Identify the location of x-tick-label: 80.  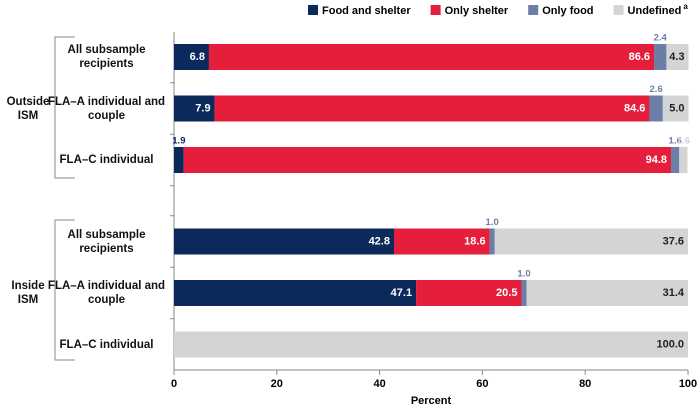
(585, 384).